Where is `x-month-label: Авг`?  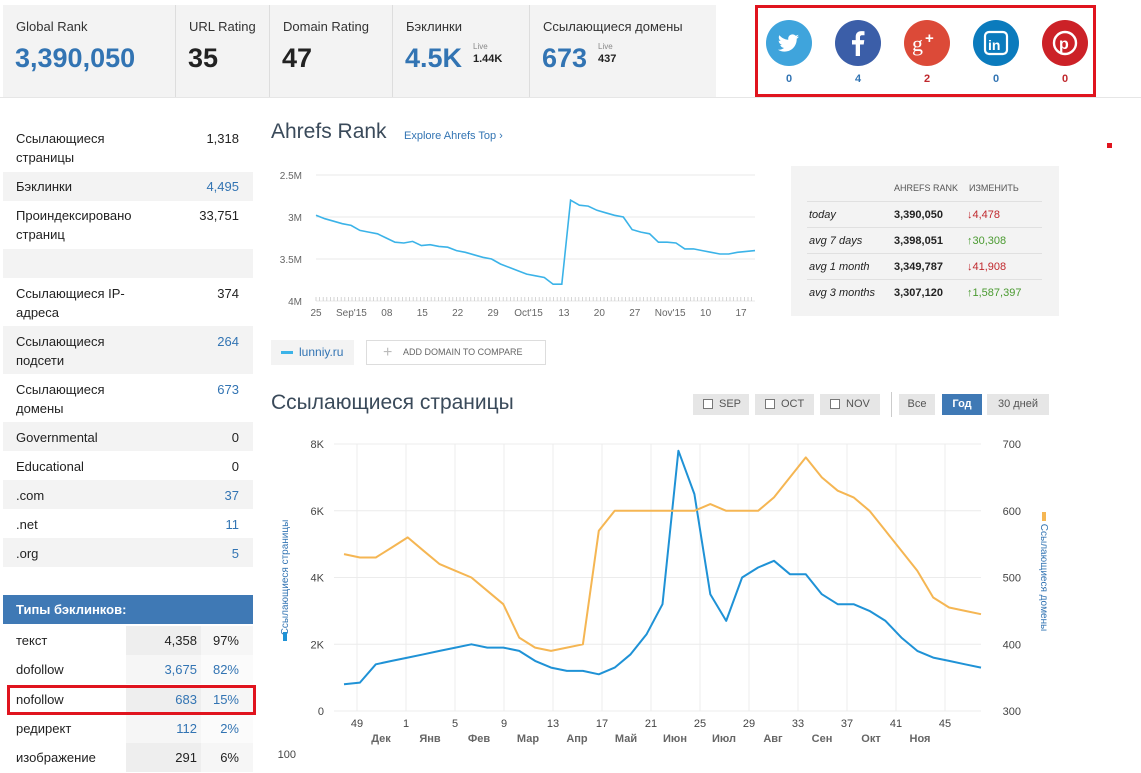 x-month-label: Авг is located at coordinates (773, 739).